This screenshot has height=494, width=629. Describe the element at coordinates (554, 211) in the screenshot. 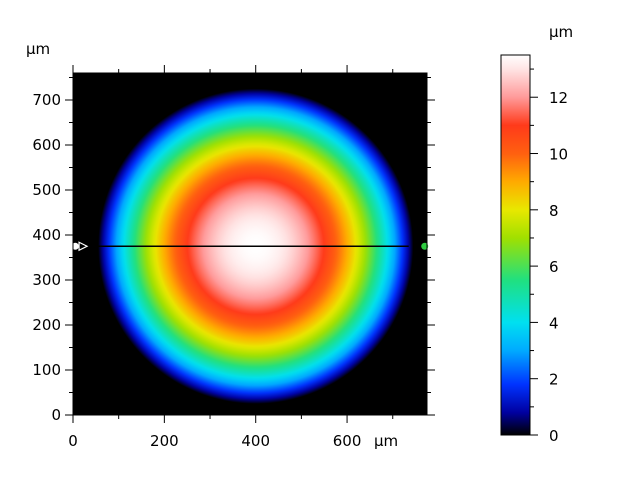

I see `colorbar-tick-label: 8` at that location.